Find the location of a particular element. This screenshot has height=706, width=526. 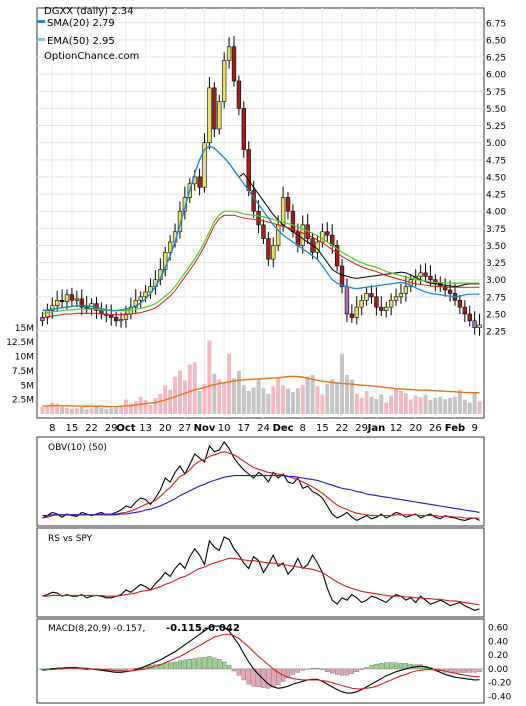

obv-line is located at coordinates (261, 481).